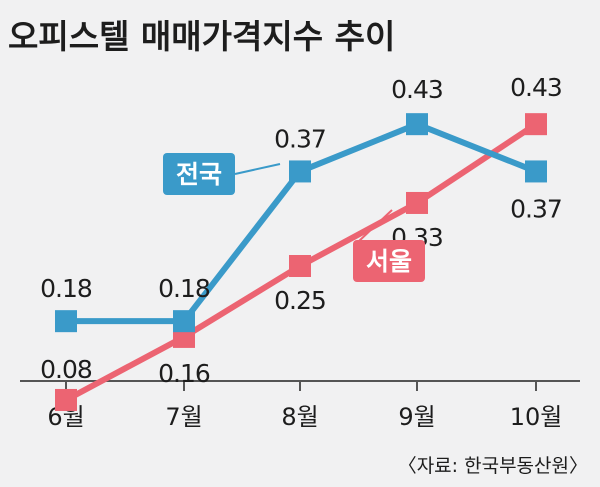 This screenshot has width=600, height=487. Describe the element at coordinates (184, 373) in the screenshot. I see `data-label: 0.16` at that location.